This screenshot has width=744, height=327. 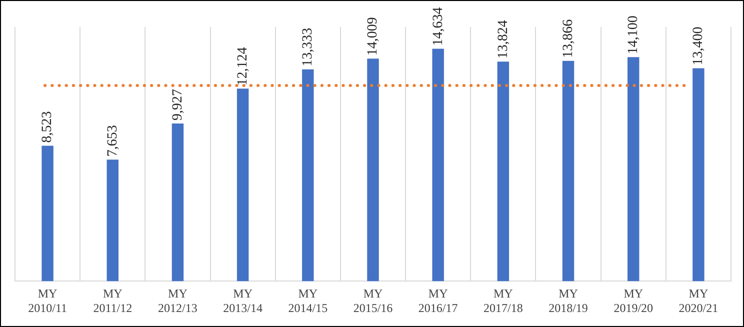 I want to click on data-label: 14,634, so click(x=438, y=26).